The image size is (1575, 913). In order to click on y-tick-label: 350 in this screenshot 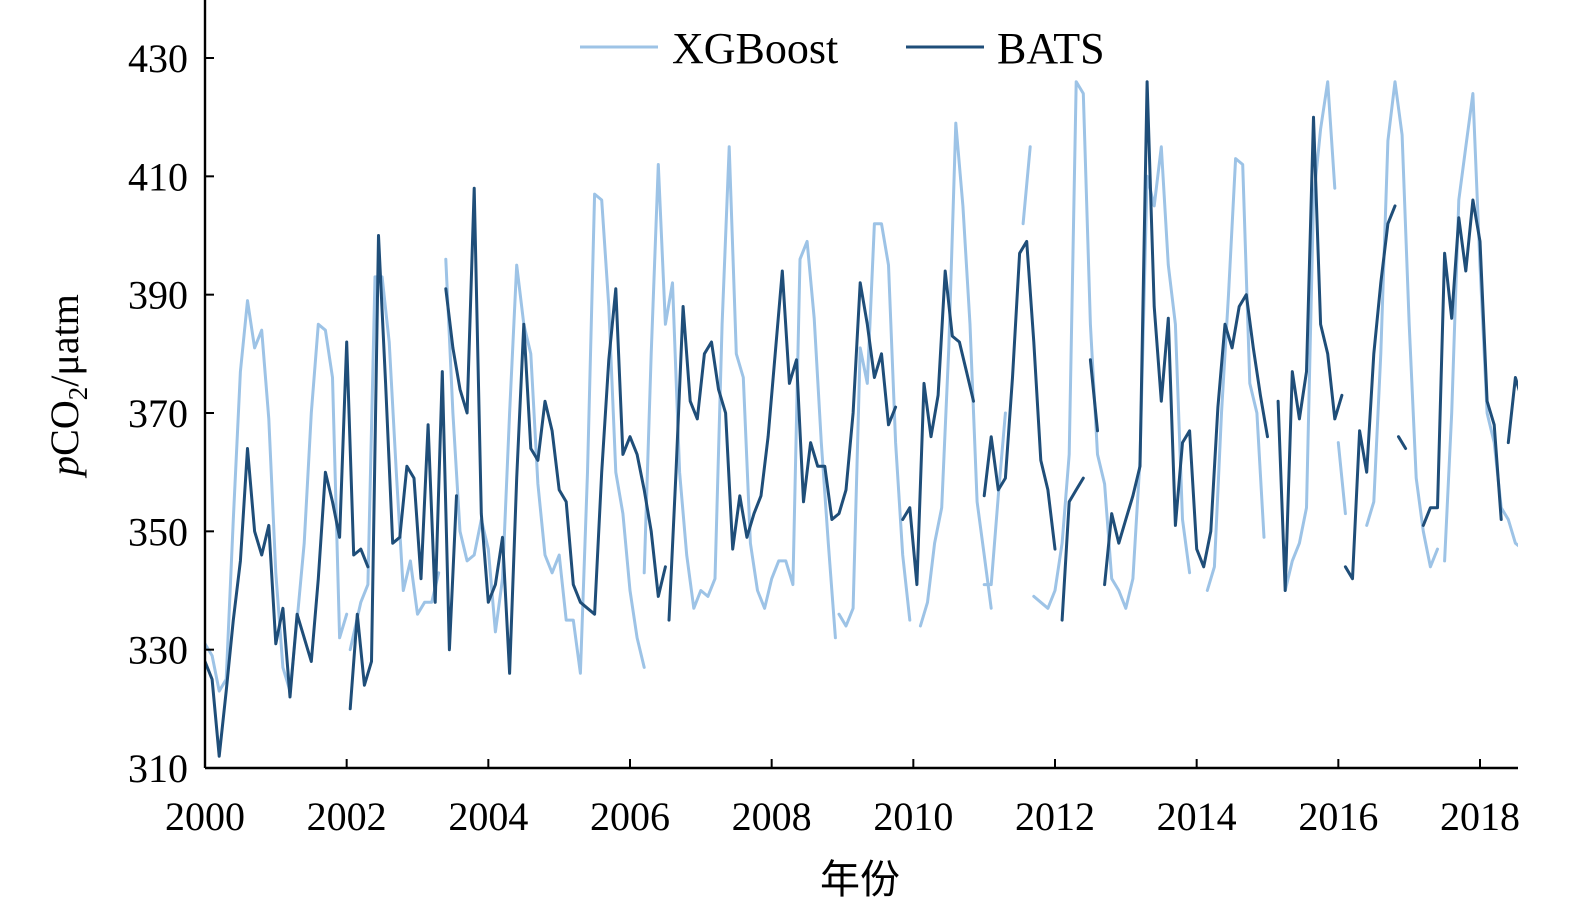, I will do `click(158, 531)`.